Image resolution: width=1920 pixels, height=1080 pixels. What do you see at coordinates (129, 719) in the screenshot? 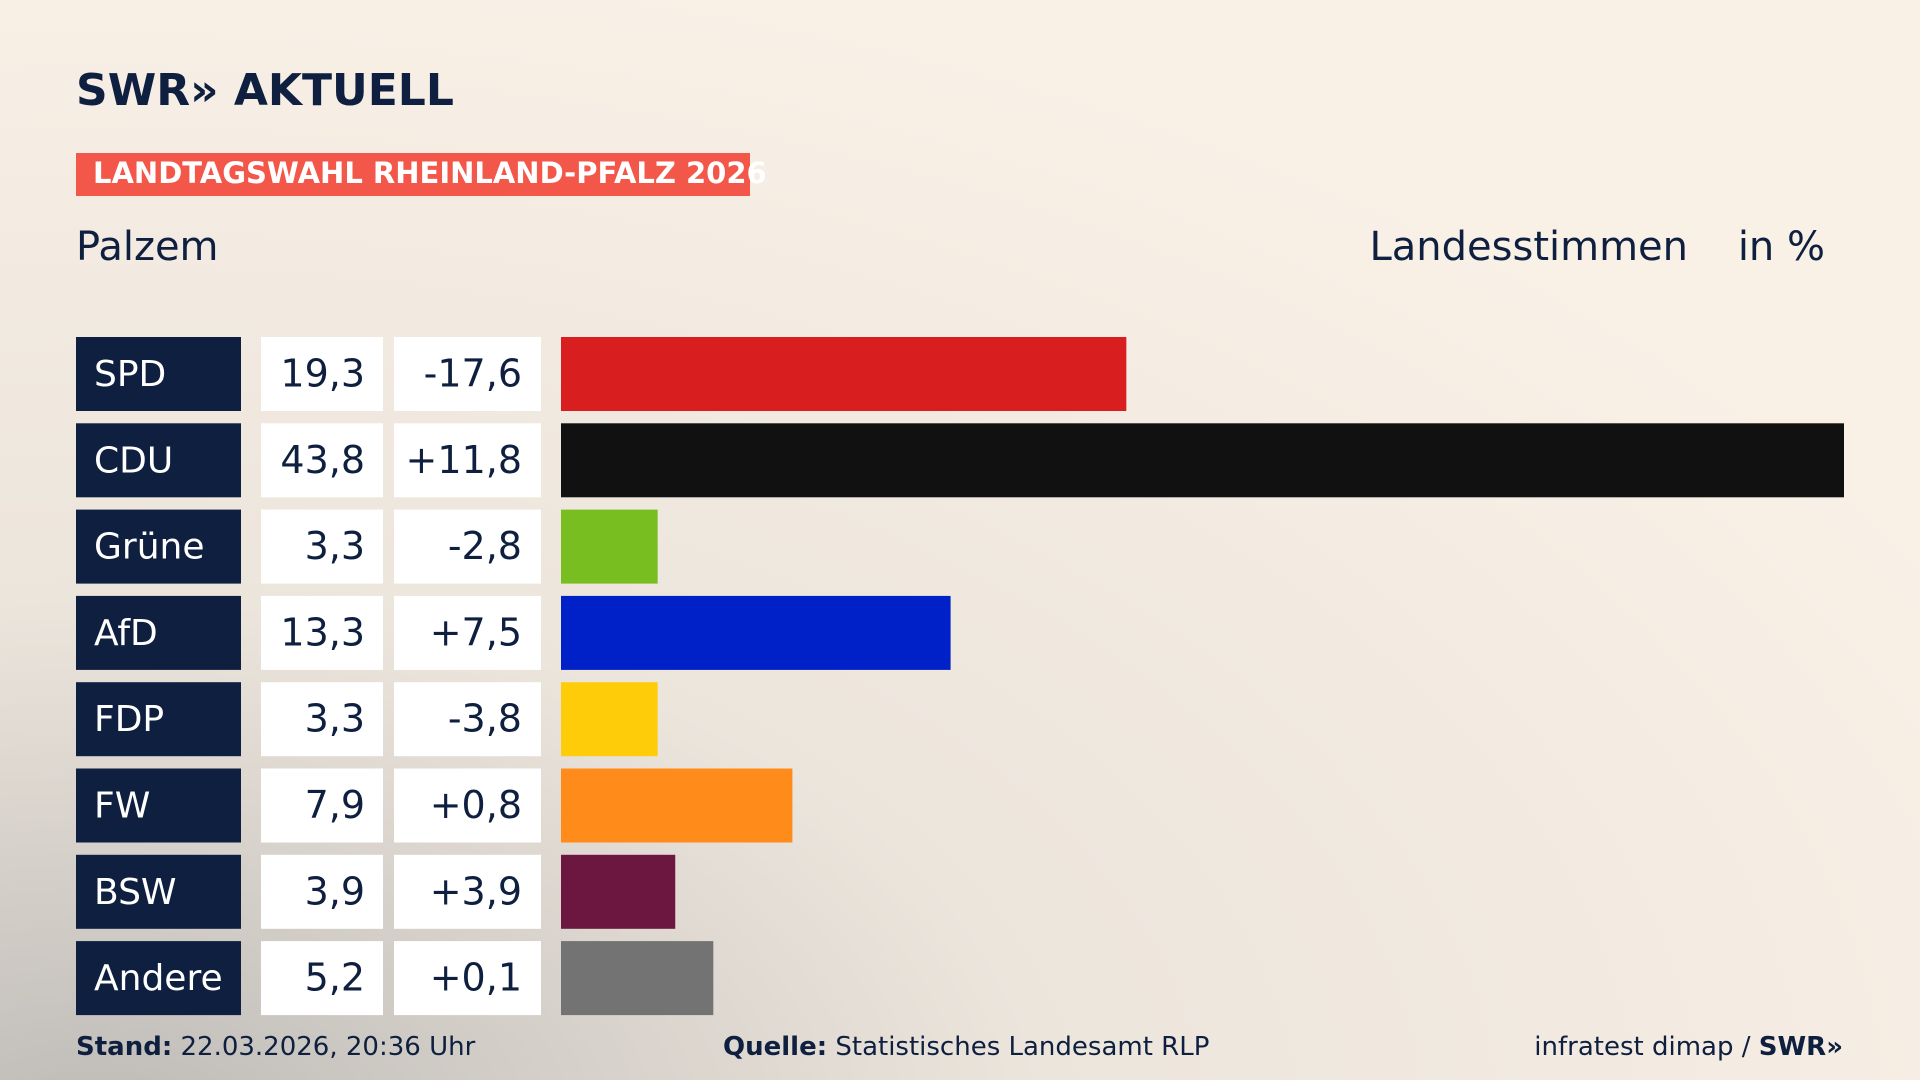
I see `party-label: FDP` at bounding box center [129, 719].